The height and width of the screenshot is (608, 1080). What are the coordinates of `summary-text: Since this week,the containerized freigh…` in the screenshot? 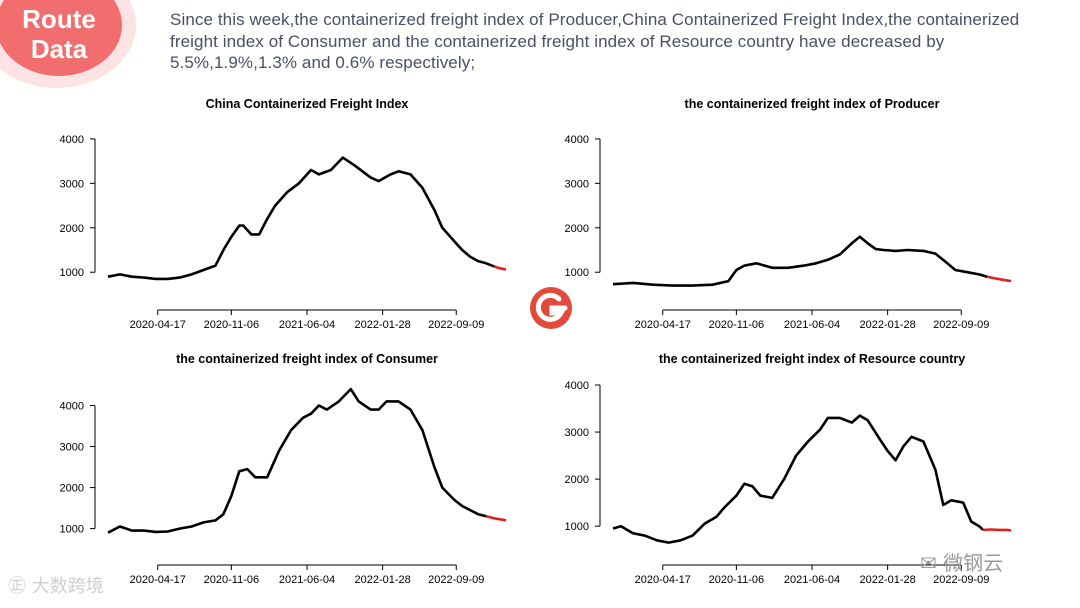 It's located at (595, 41).